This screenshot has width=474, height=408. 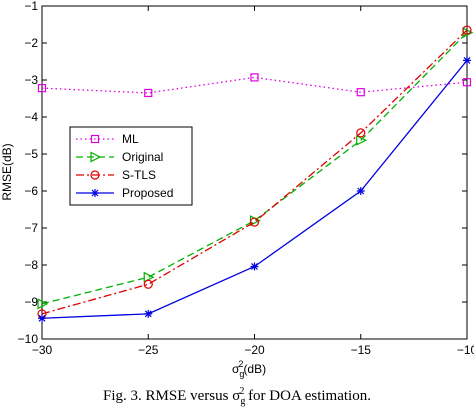 I want to click on caption-sup: 2, so click(x=242, y=391).